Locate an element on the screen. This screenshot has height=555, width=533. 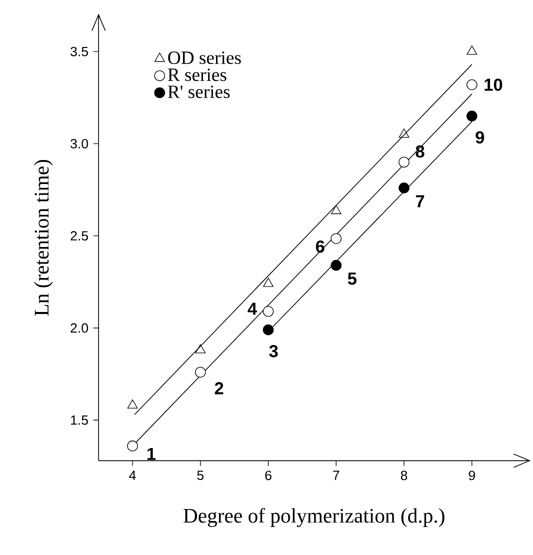
x-tick-label: 7 is located at coordinates (336, 475).